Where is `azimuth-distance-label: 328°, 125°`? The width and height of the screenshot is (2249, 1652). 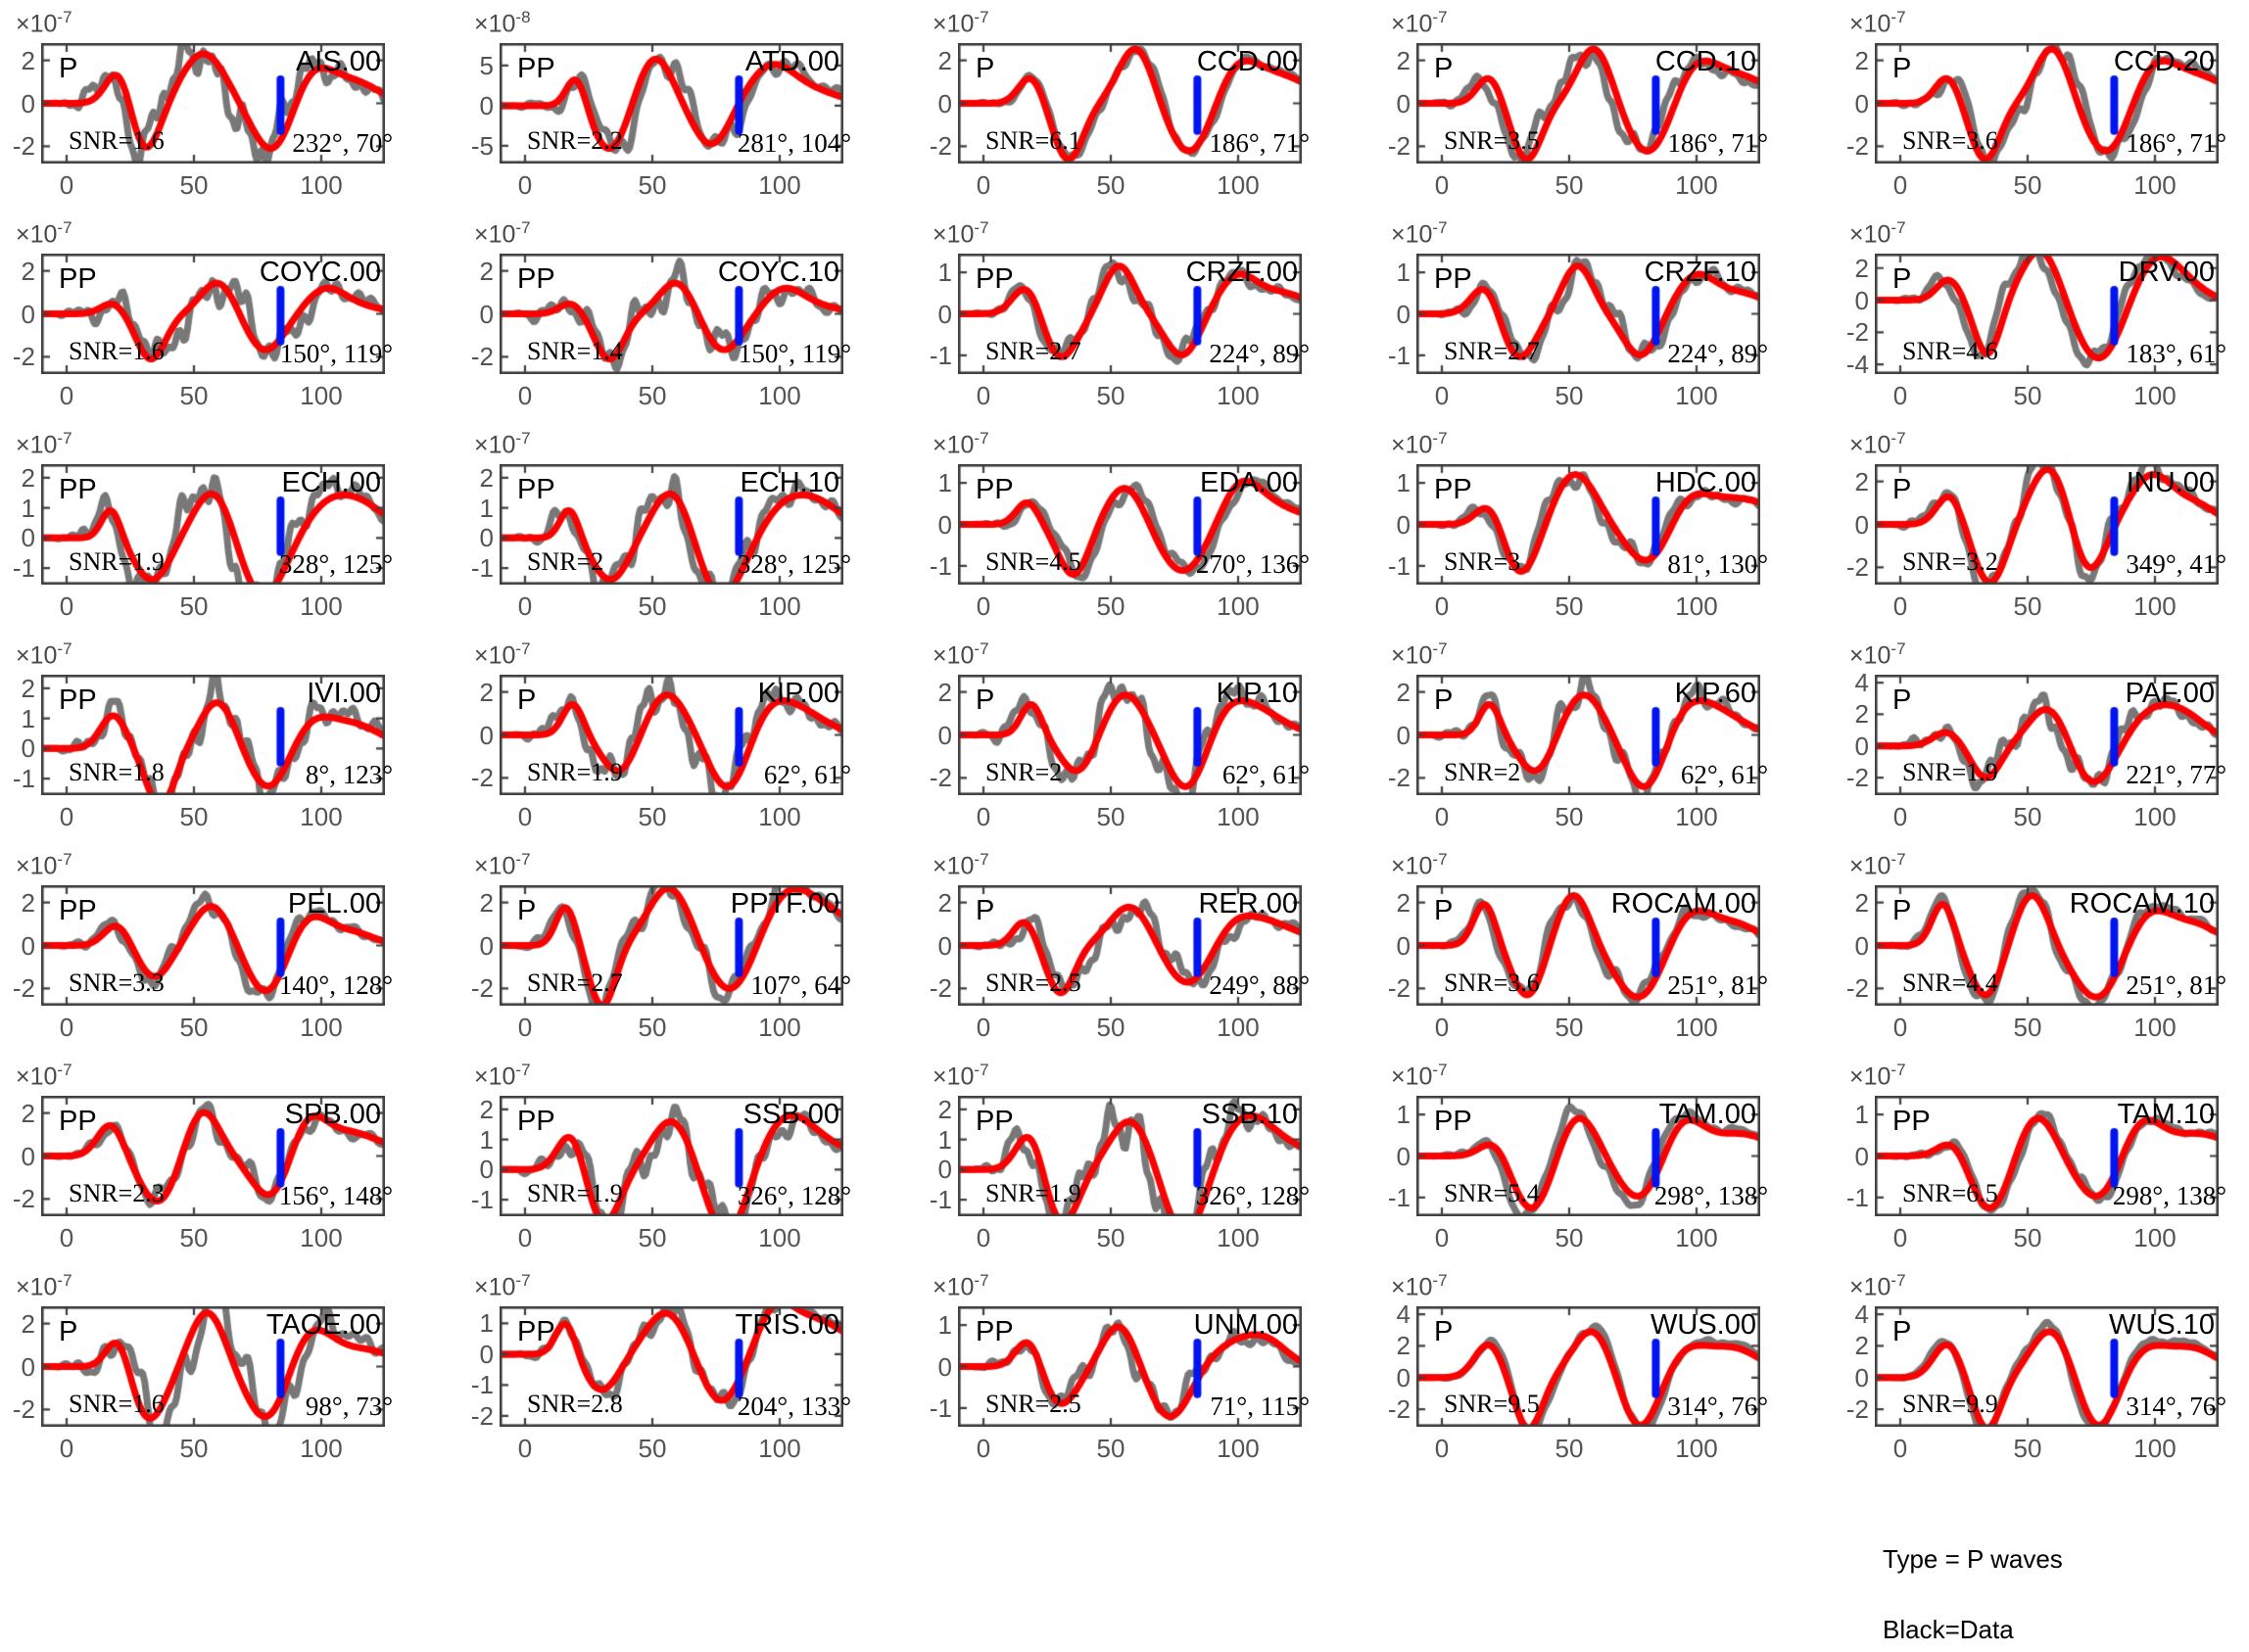
azimuth-distance-label: 328°, 125° is located at coordinates (335, 564).